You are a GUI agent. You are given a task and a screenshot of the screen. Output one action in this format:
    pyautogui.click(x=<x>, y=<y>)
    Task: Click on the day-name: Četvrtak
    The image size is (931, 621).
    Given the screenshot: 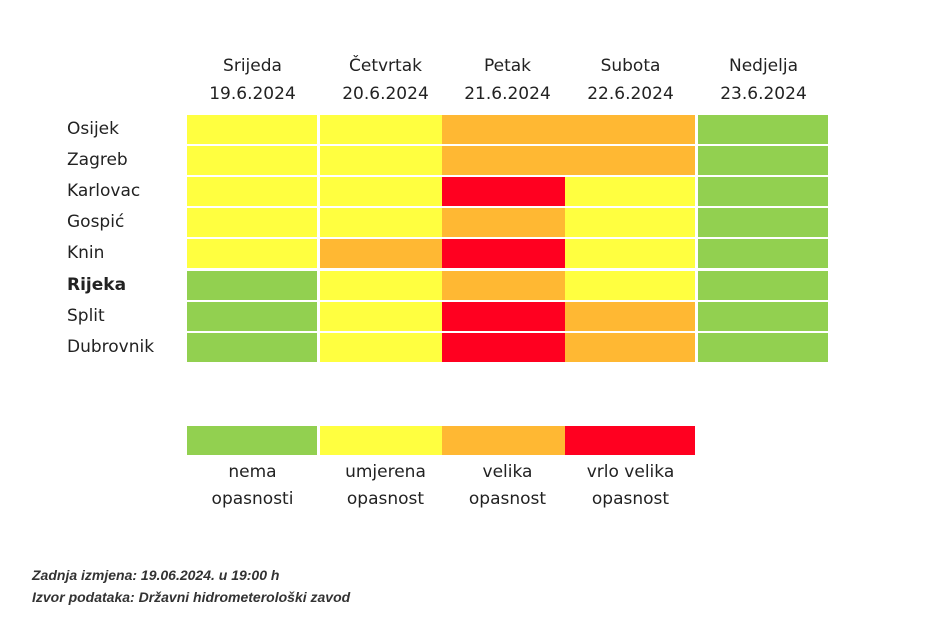 What is the action you would take?
    pyautogui.click(x=385, y=66)
    